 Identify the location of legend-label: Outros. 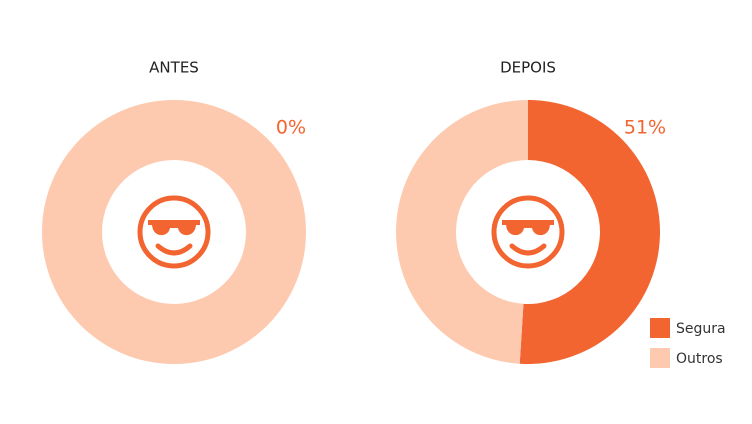
(699, 359).